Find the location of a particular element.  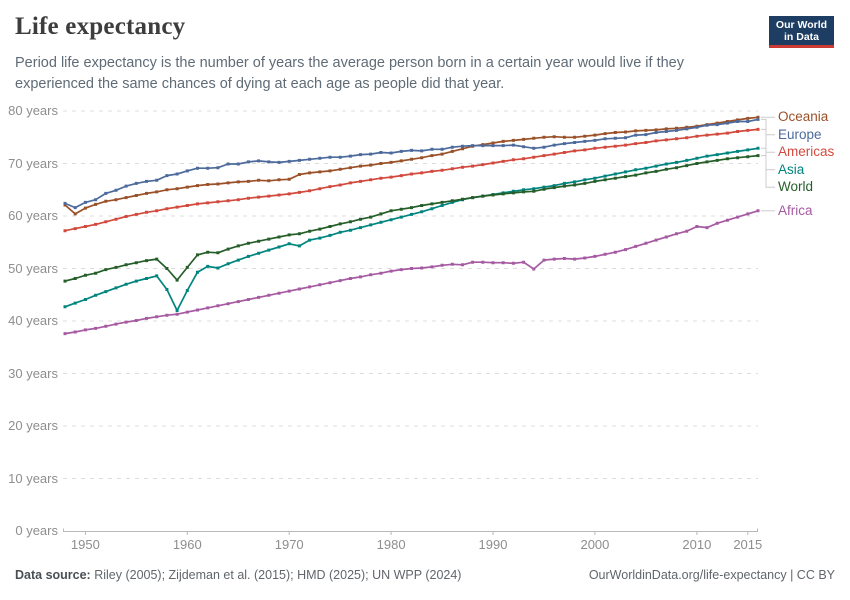

y-axis-label: 80 years is located at coordinates (33, 110).